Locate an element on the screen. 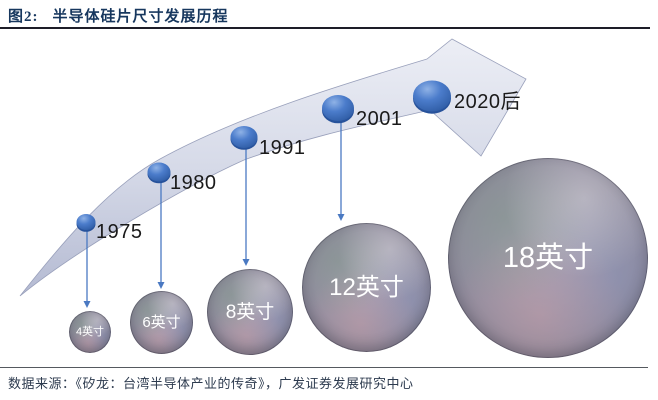 The image size is (658, 400). wafer-label-4inch: 4英寸 is located at coordinates (90, 331).